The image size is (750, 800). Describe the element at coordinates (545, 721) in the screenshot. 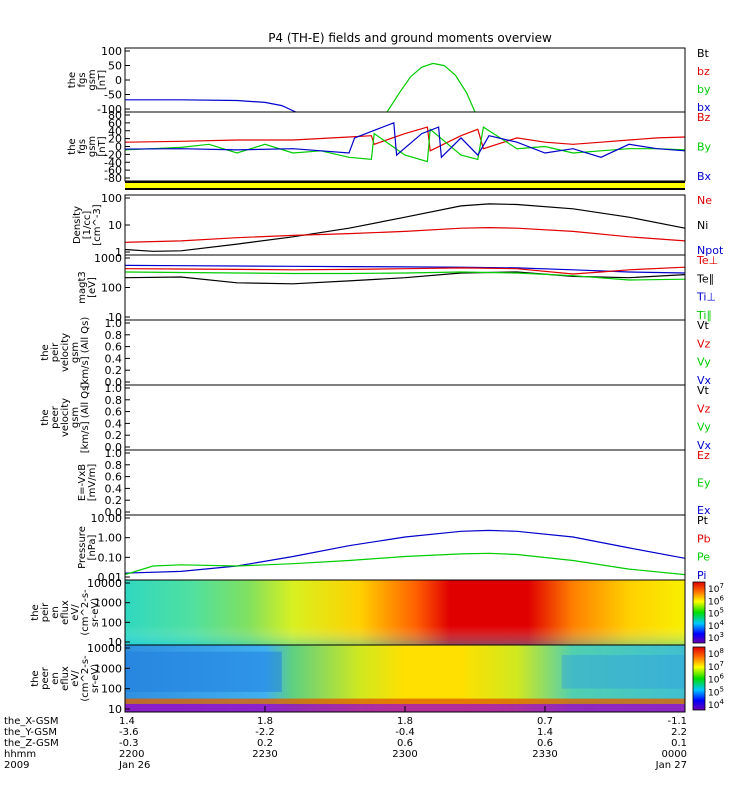

I see `x-tick-label: 0.7` at that location.